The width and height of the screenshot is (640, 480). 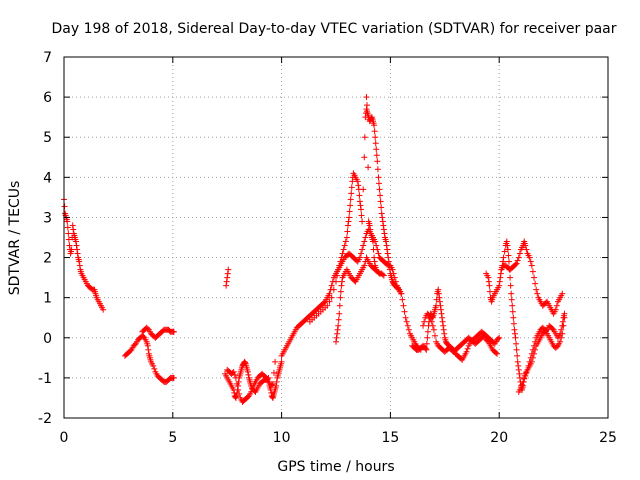 I want to click on x-tick-label: 5, so click(x=172, y=438).